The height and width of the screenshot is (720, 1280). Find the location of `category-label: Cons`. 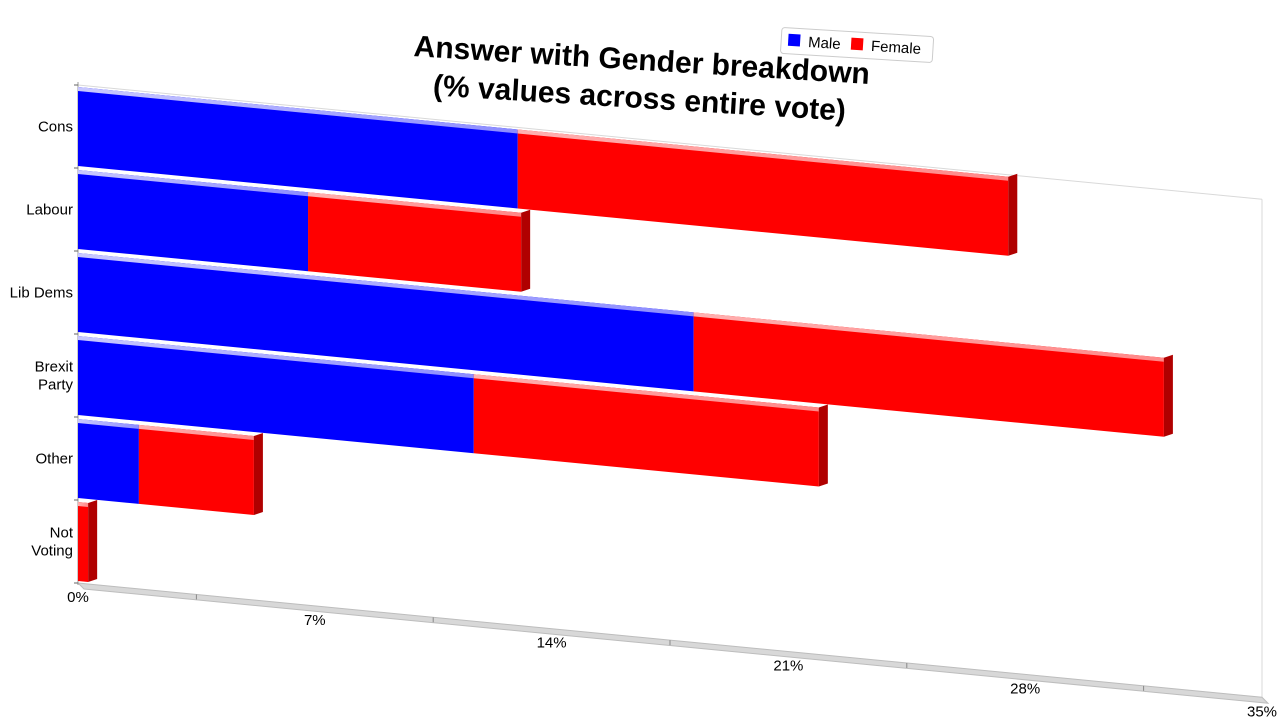

category-label: Cons is located at coordinates (55, 127).